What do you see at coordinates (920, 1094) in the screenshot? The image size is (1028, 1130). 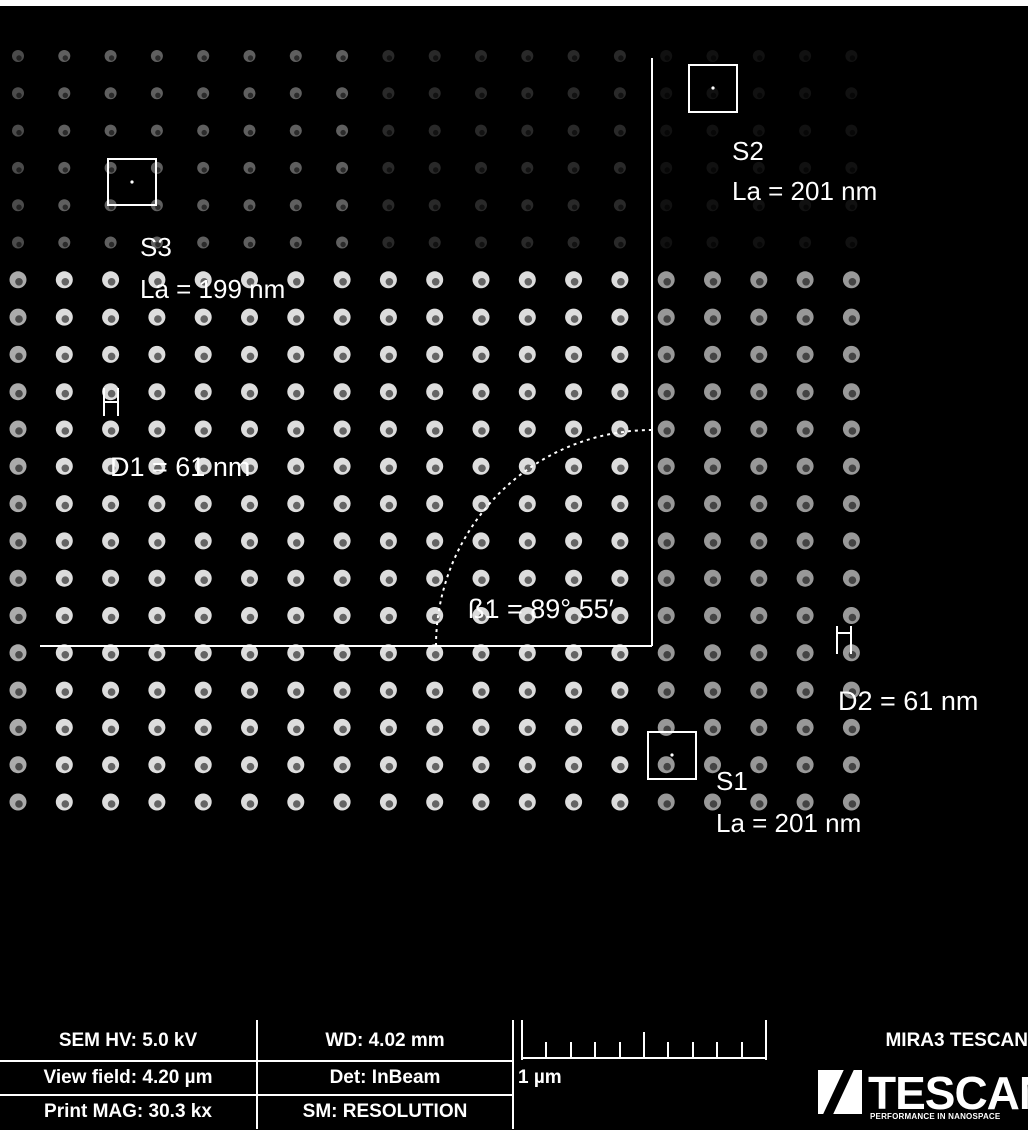 I see `tescan-logo: TESCAN PERFORMANCE IN NANOSPACE` at bounding box center [920, 1094].